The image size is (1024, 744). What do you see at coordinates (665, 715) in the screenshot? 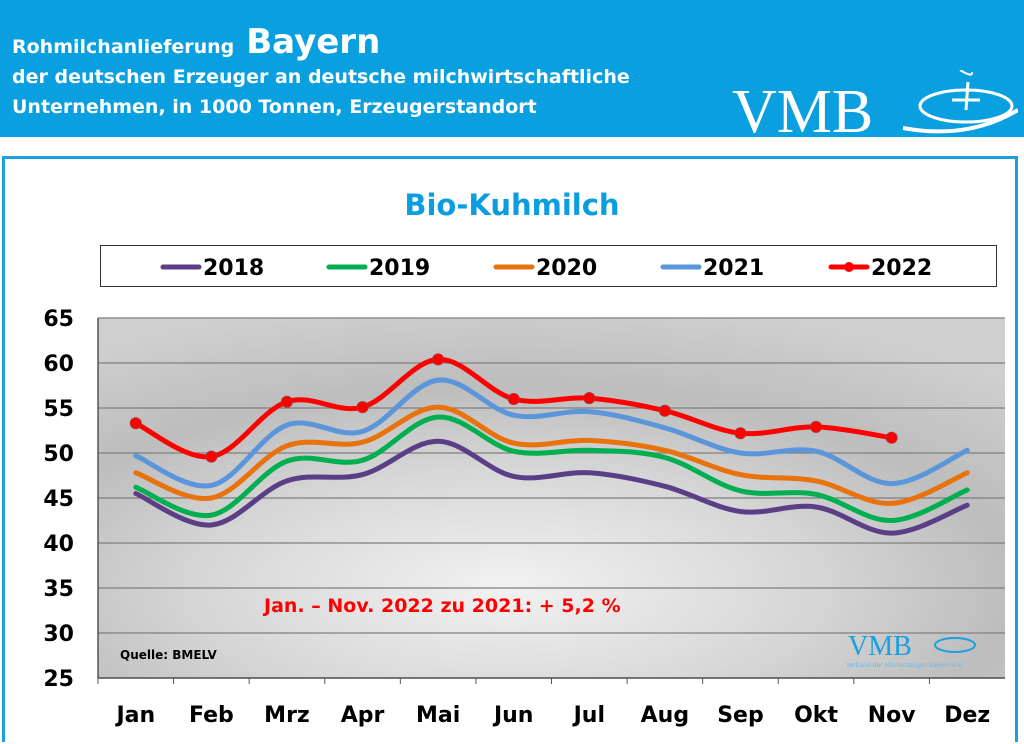
I see `x-tick-label: Aug` at bounding box center [665, 715].